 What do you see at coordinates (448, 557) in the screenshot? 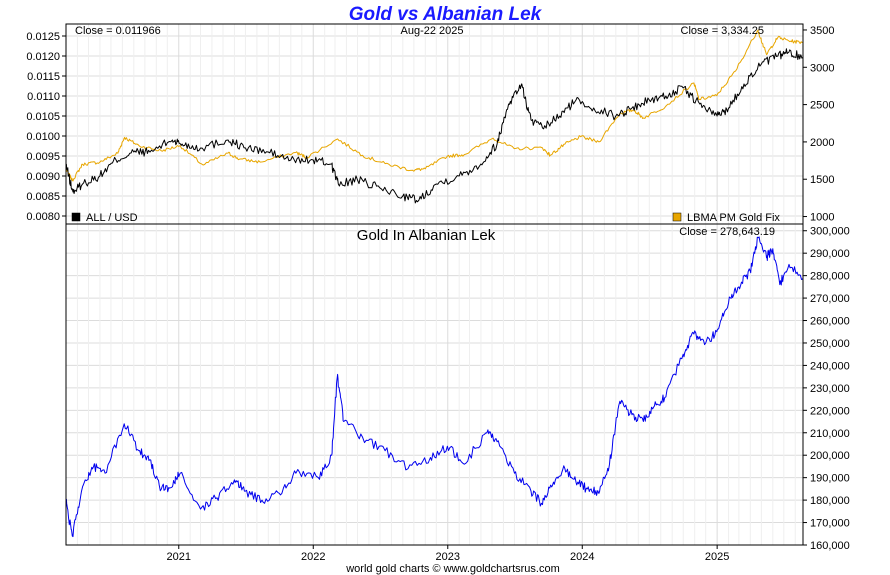
I see `x-tick-label: 2023` at bounding box center [448, 557].